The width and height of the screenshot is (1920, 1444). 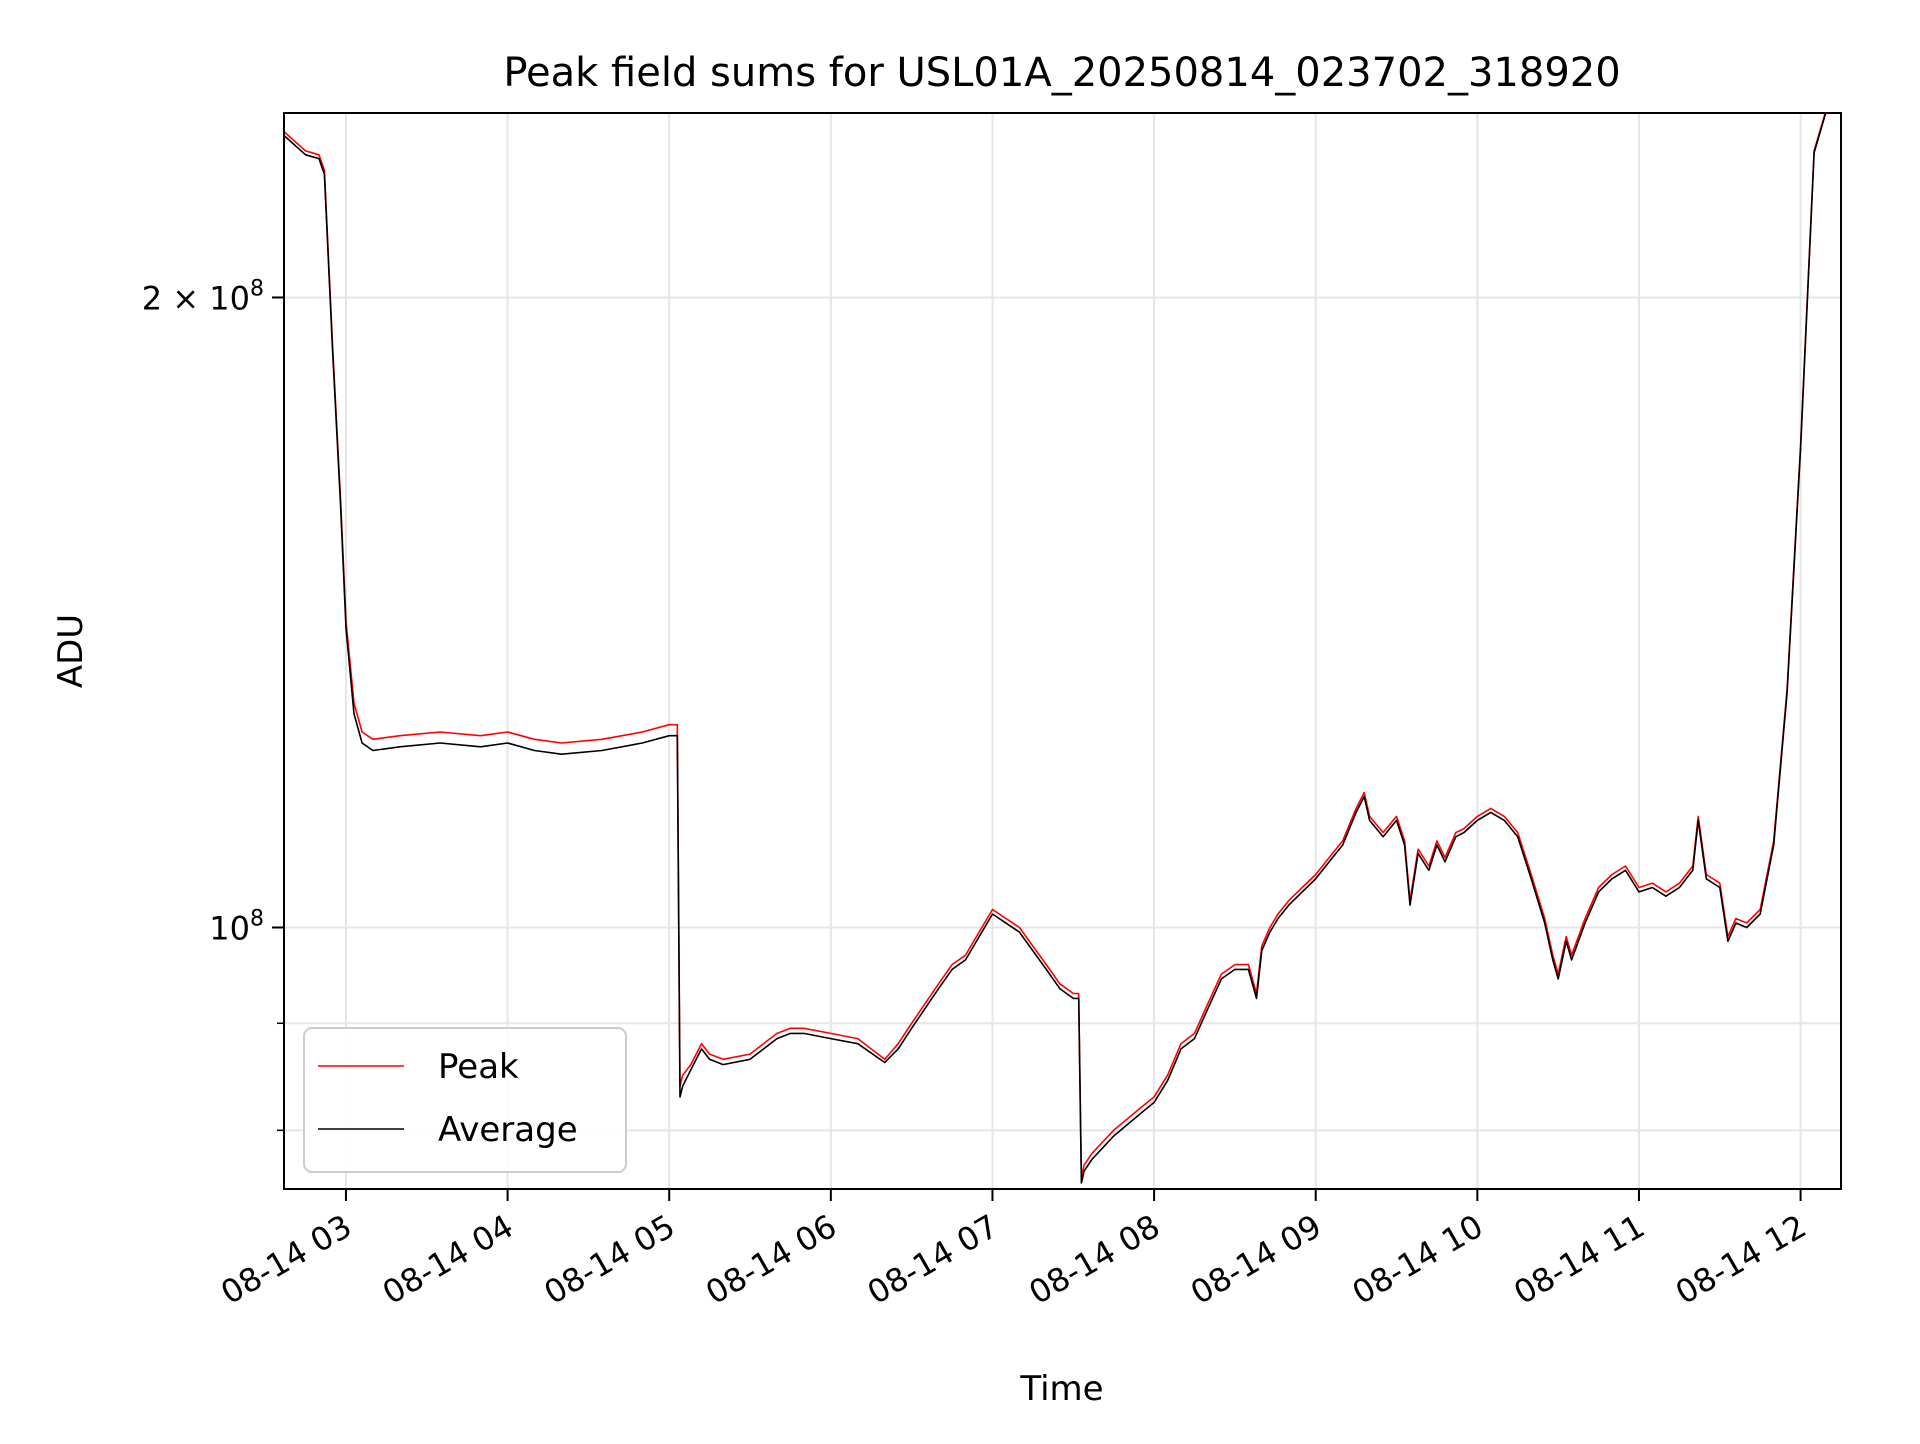 I want to click on legend: Peak Average, so click(x=465, y=1100).